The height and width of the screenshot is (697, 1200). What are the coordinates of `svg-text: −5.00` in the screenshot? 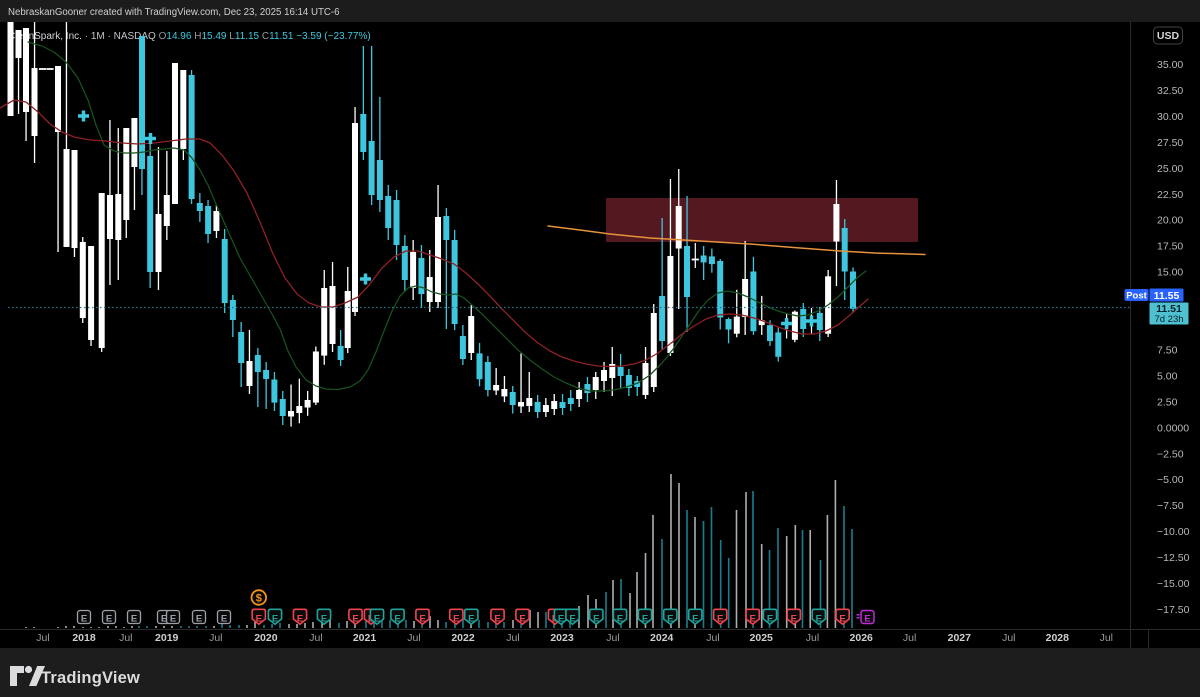 It's located at (1170, 480).